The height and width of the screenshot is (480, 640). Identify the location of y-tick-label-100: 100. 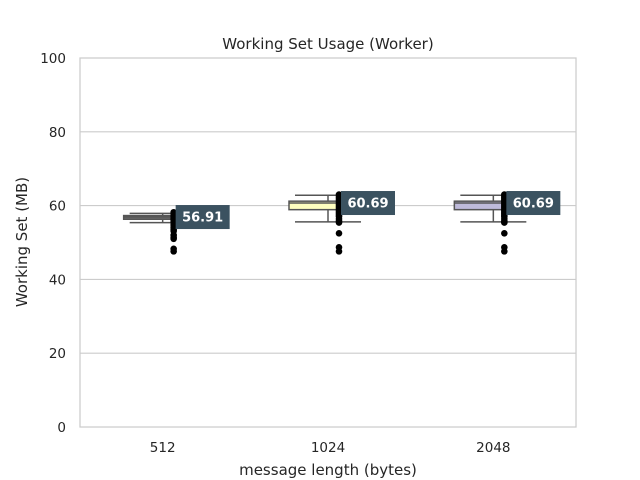
(53, 59).